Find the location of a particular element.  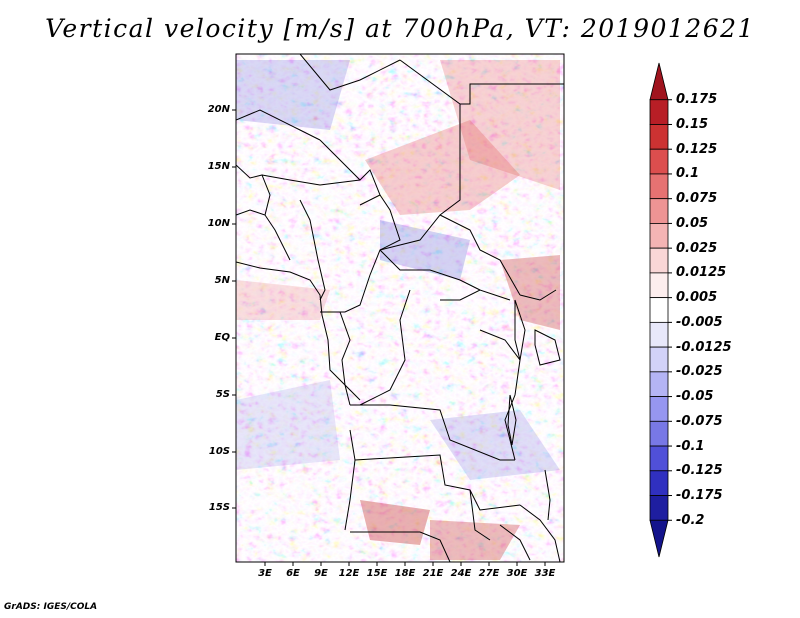

colorbar-label: 0.025 is located at coordinates (697, 248).